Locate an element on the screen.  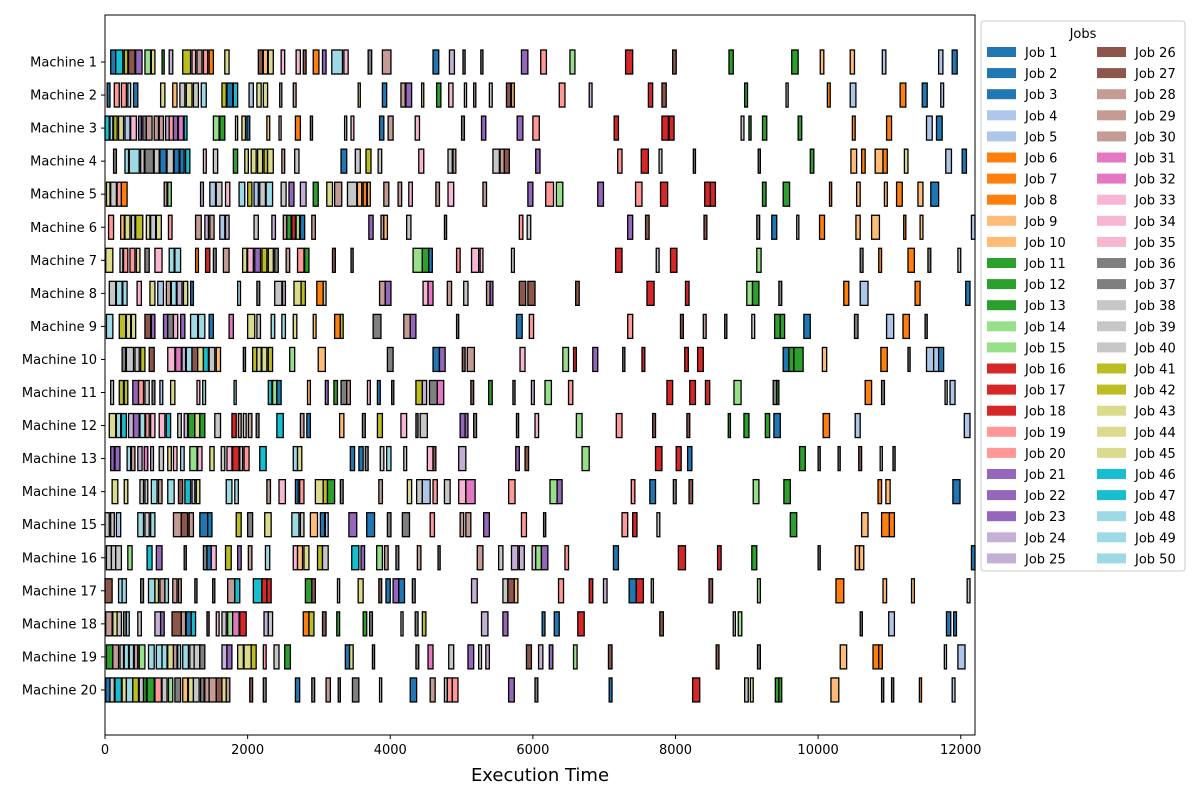
legend-label: Job 5 is located at coordinates (1040, 137).